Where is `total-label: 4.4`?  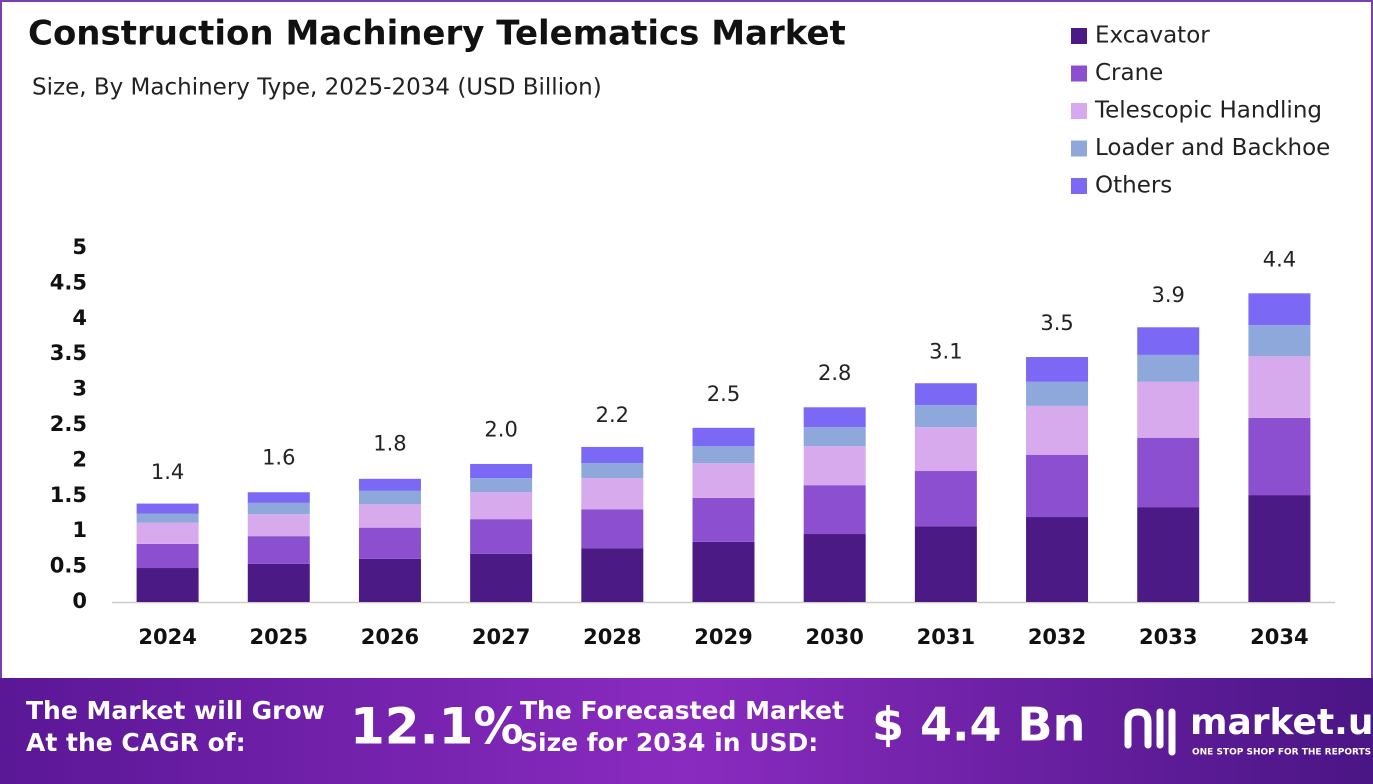 total-label: 4.4 is located at coordinates (1279, 259).